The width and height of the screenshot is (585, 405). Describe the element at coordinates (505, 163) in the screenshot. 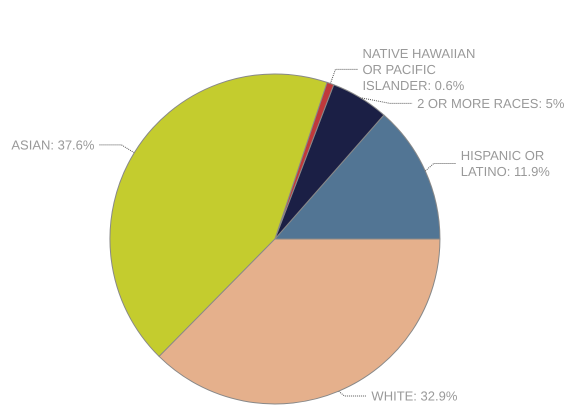

I see `slice-label: HISPANIC OR LATINO: 11.9%` at that location.